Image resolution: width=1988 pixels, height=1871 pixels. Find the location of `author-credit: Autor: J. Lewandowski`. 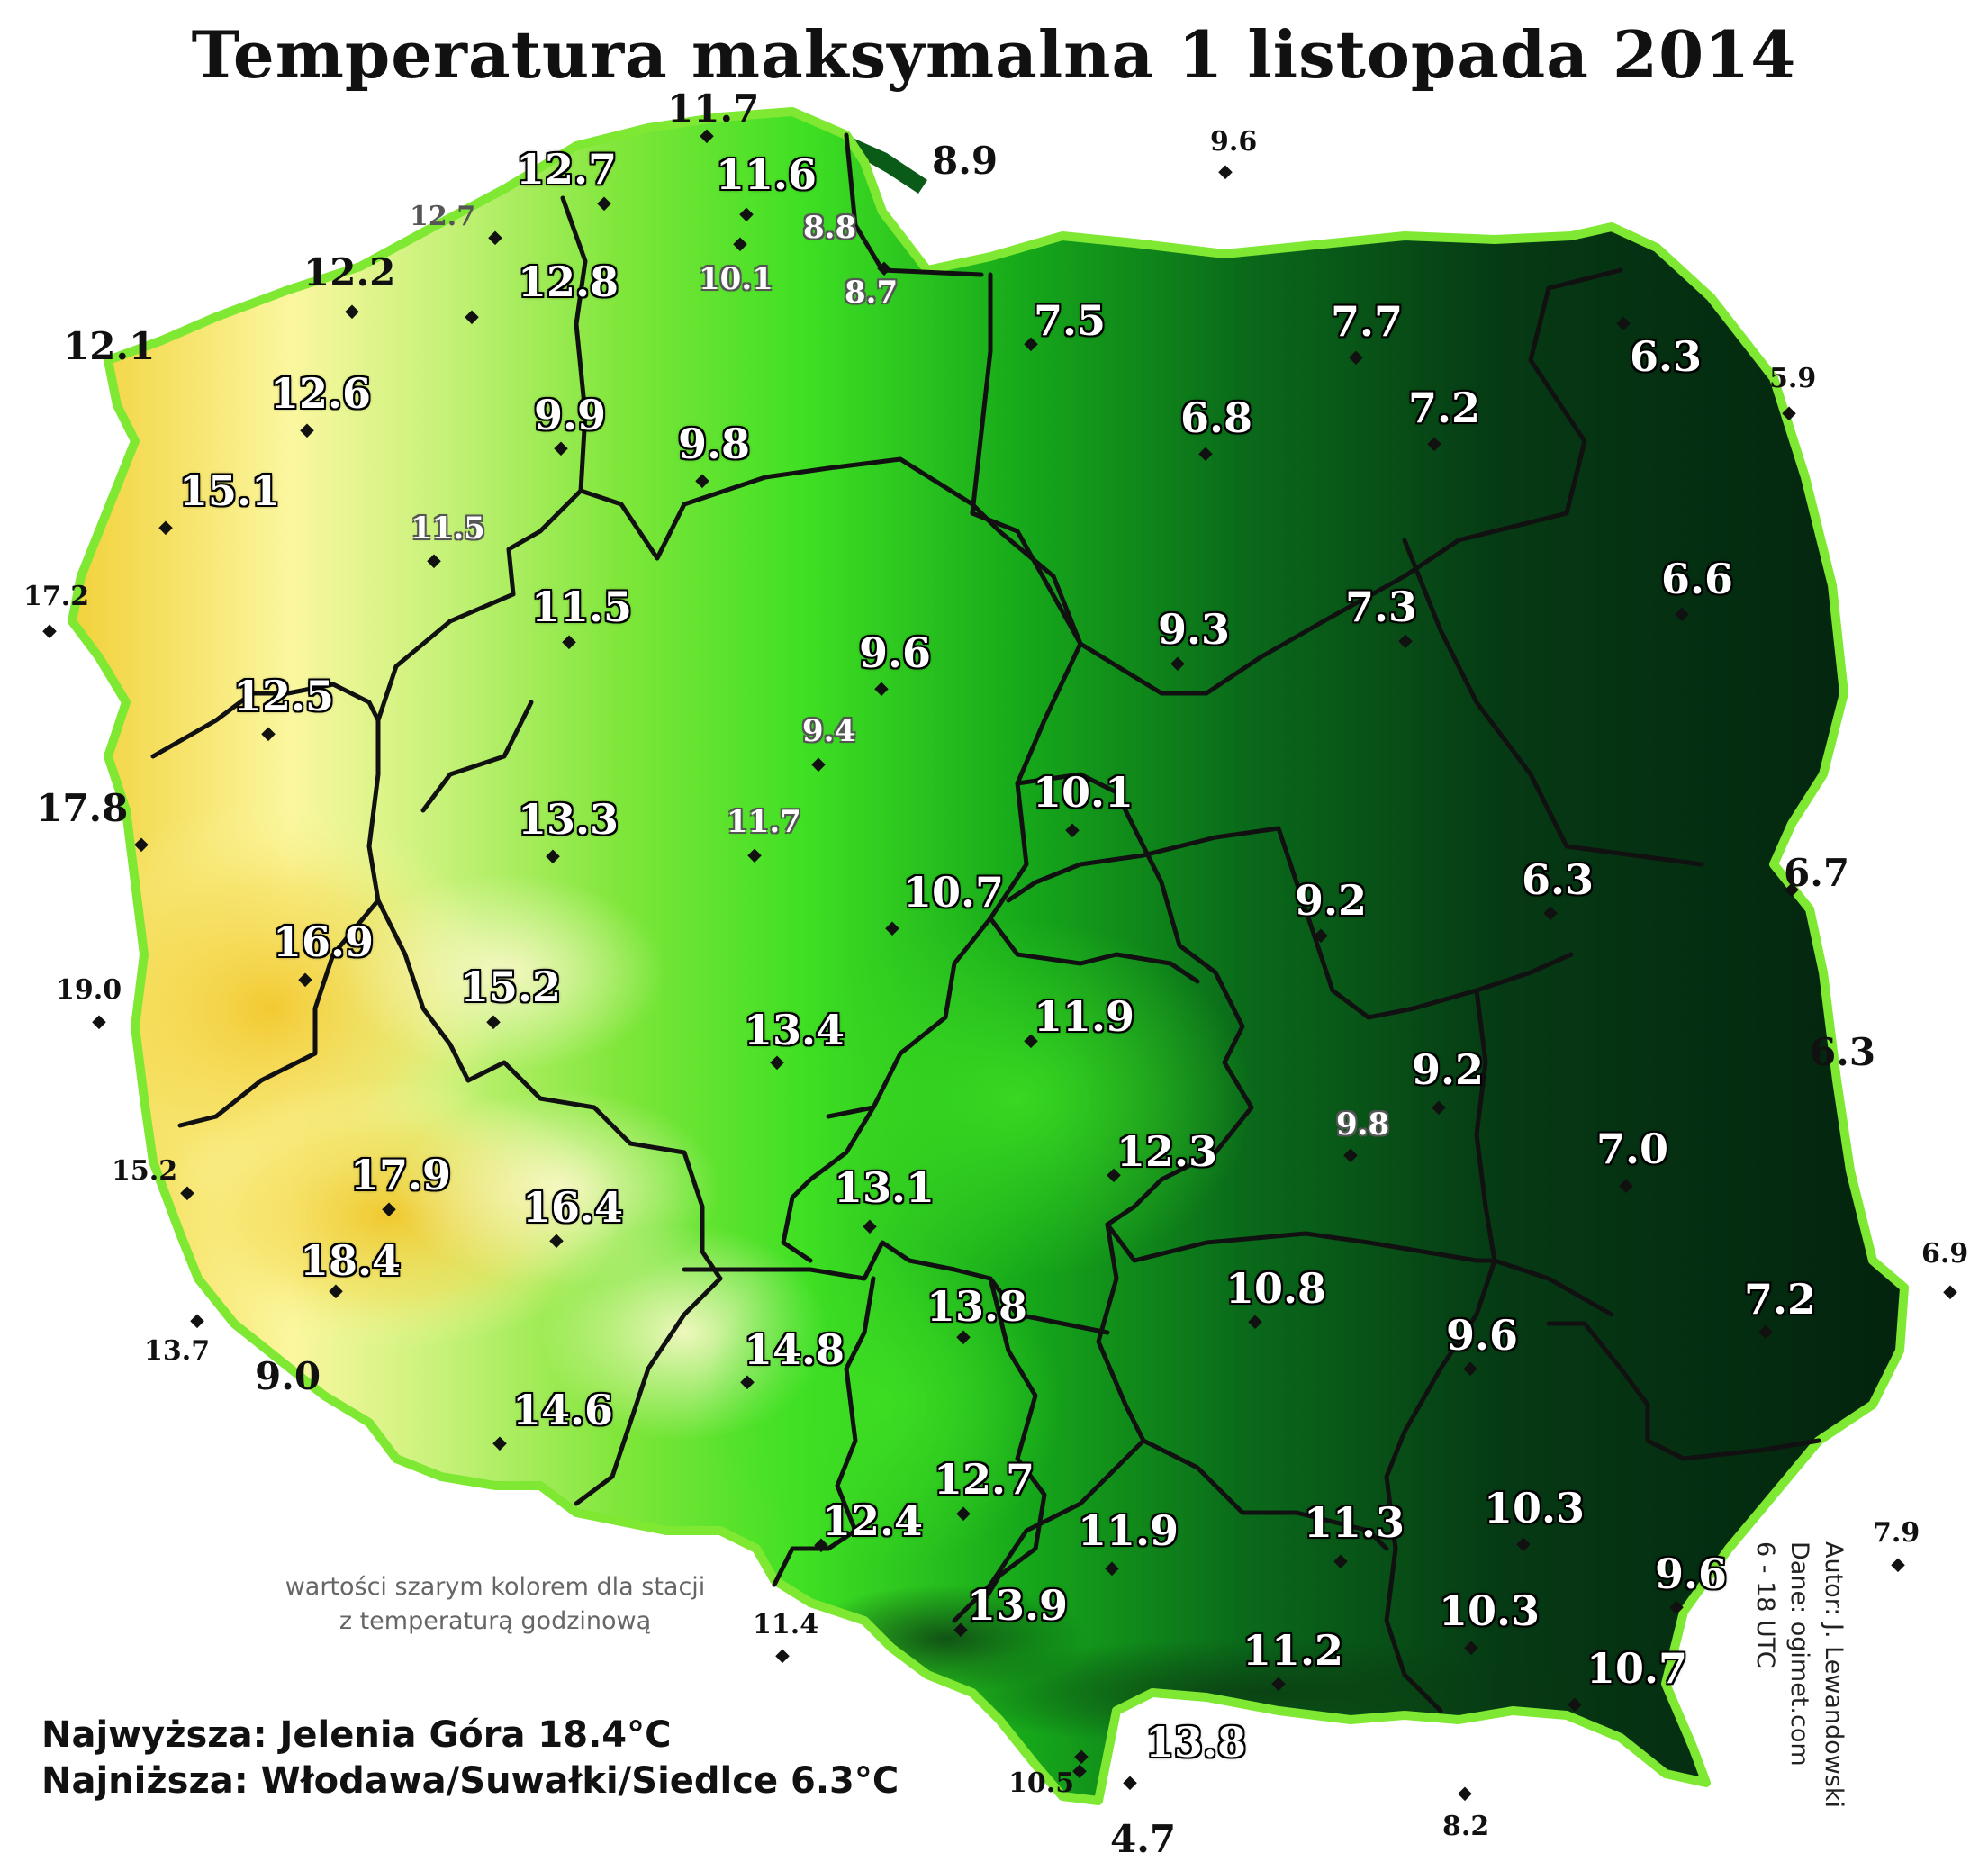

author-credit: Autor: J. Lewandowski is located at coordinates (1834, 1675).